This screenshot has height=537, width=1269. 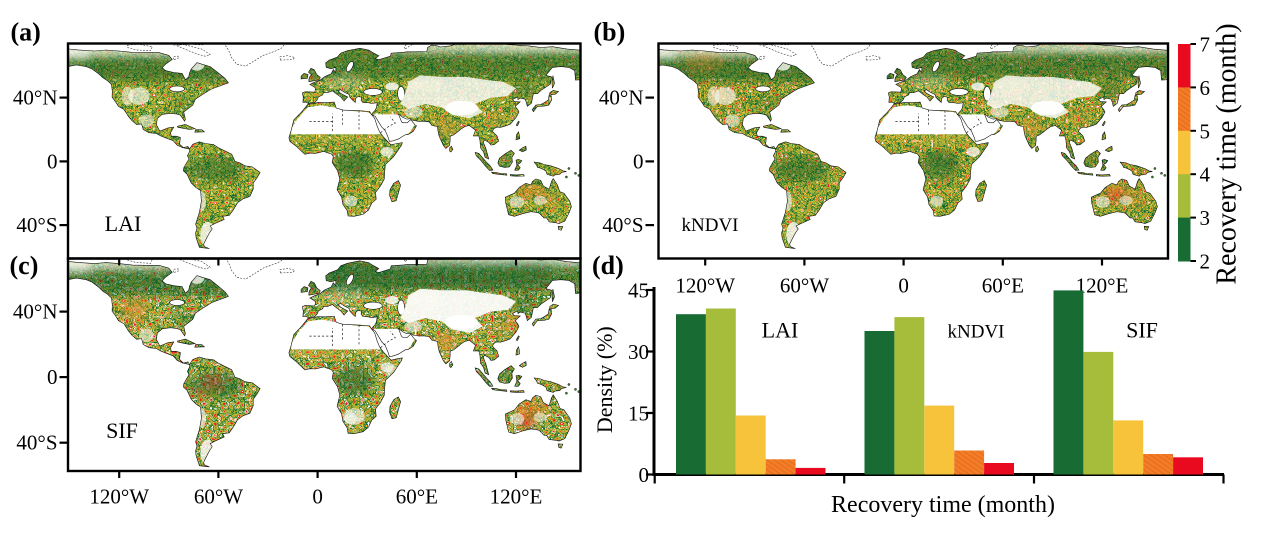 I want to click on svg-text: 30, so click(x=638, y=352).